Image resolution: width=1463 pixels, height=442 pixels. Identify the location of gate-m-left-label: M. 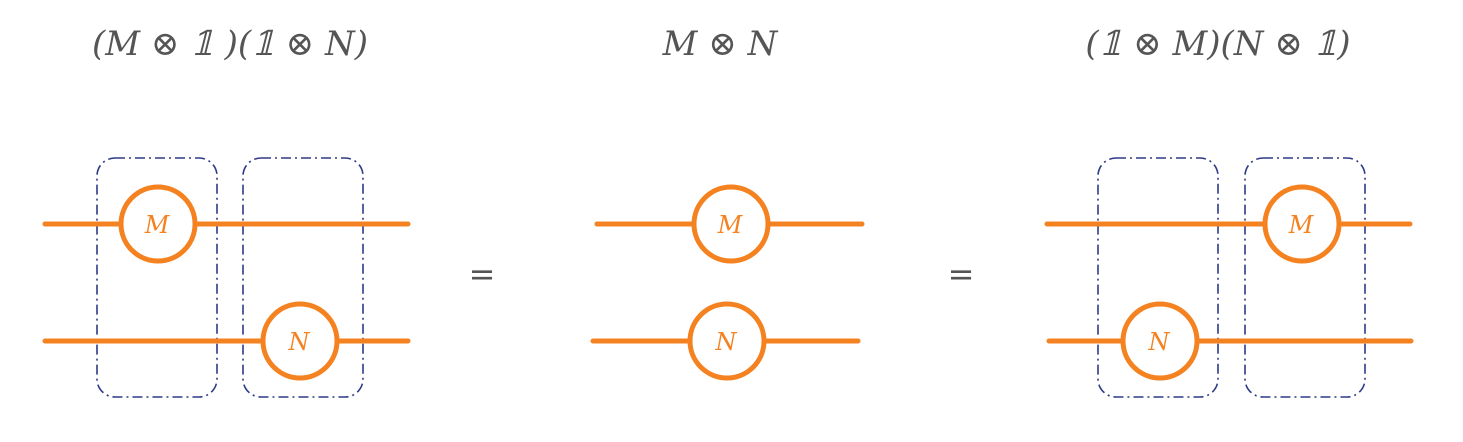
(157, 225).